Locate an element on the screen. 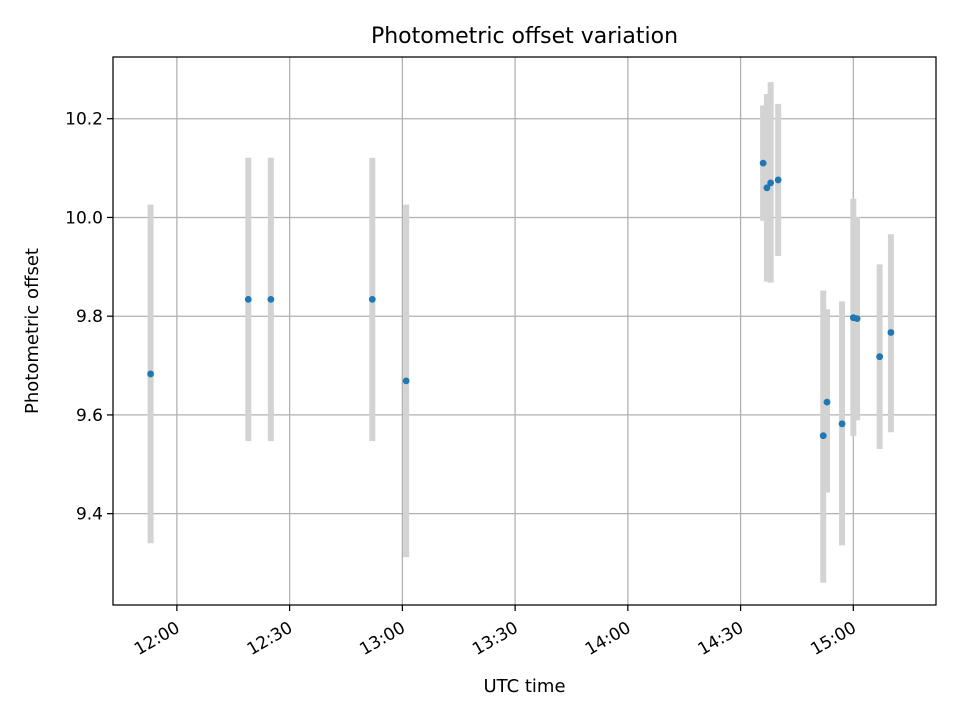 The image size is (960, 720). y-tick-label: 9.8 is located at coordinates (89, 317).